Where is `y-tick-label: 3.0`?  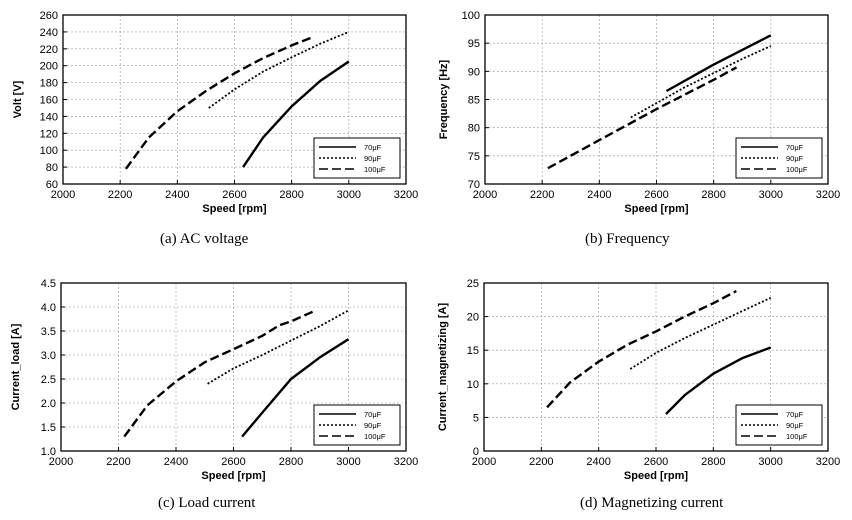 y-tick-label: 3.0 is located at coordinates (48, 356).